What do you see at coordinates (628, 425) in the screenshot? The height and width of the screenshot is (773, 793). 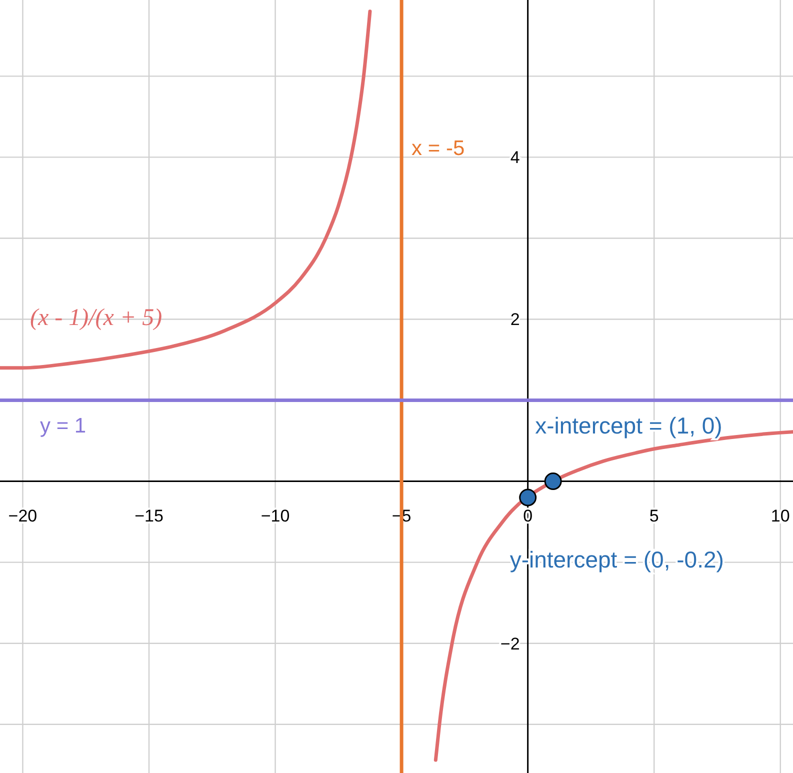 I see `annotation: x-intercept = (1, 0)` at bounding box center [628, 425].